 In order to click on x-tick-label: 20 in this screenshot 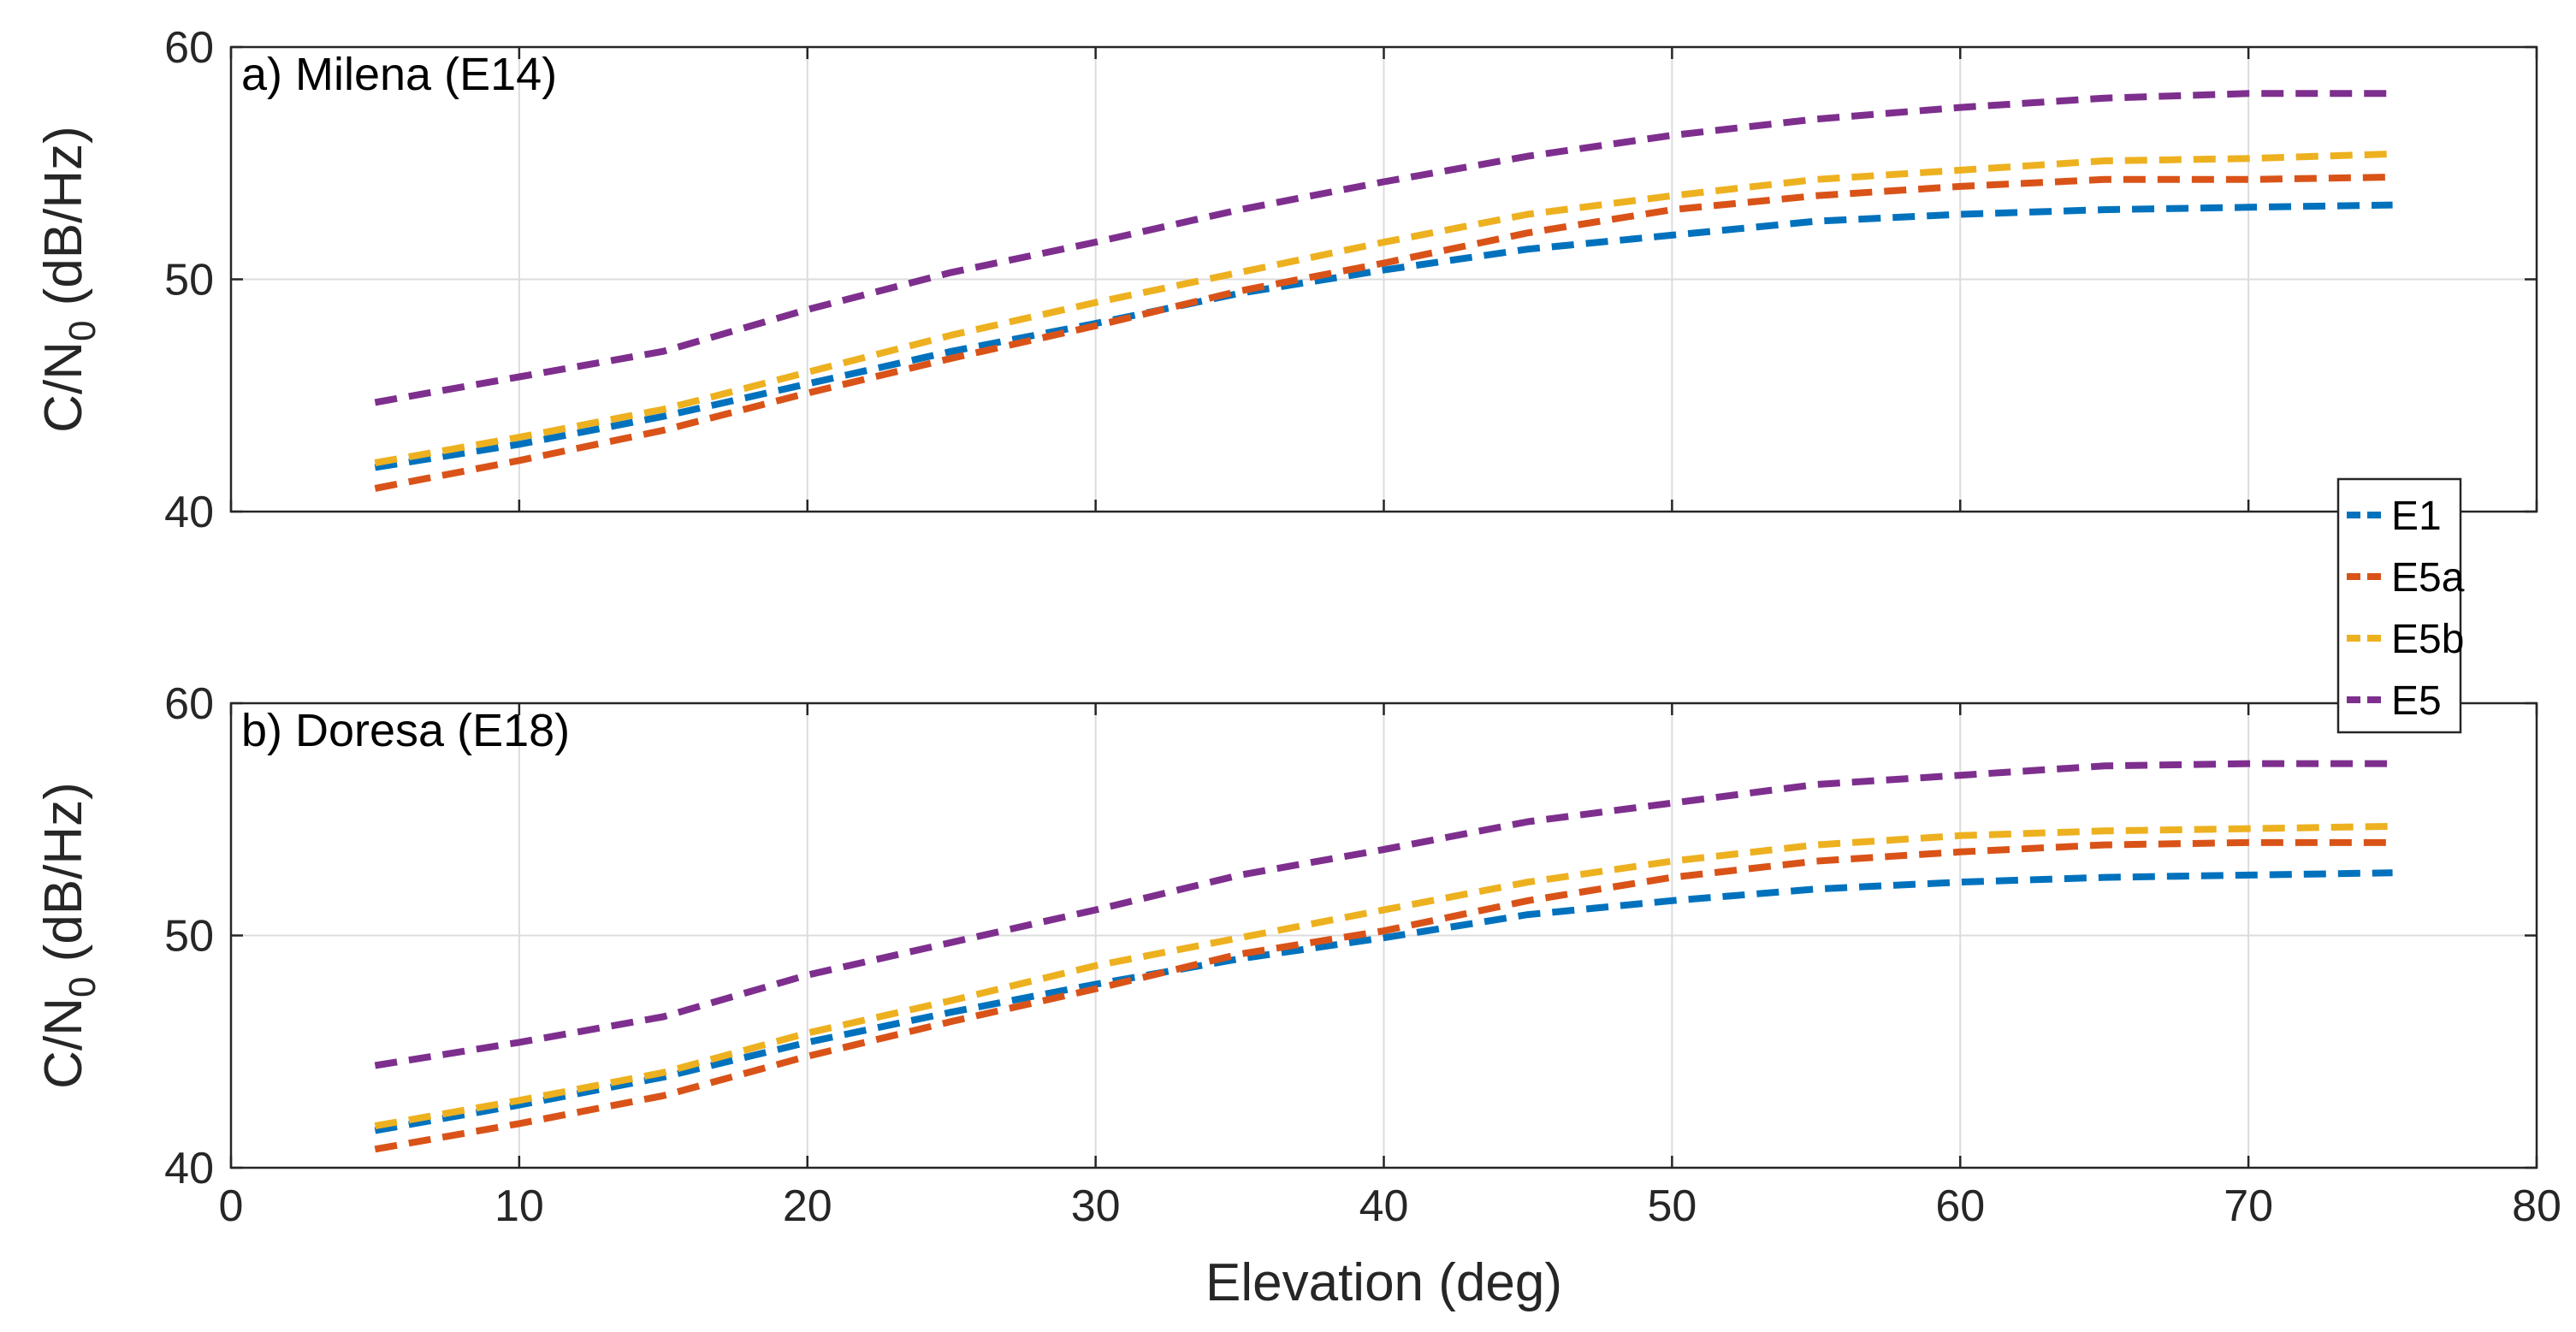, I will do `click(807, 1206)`.